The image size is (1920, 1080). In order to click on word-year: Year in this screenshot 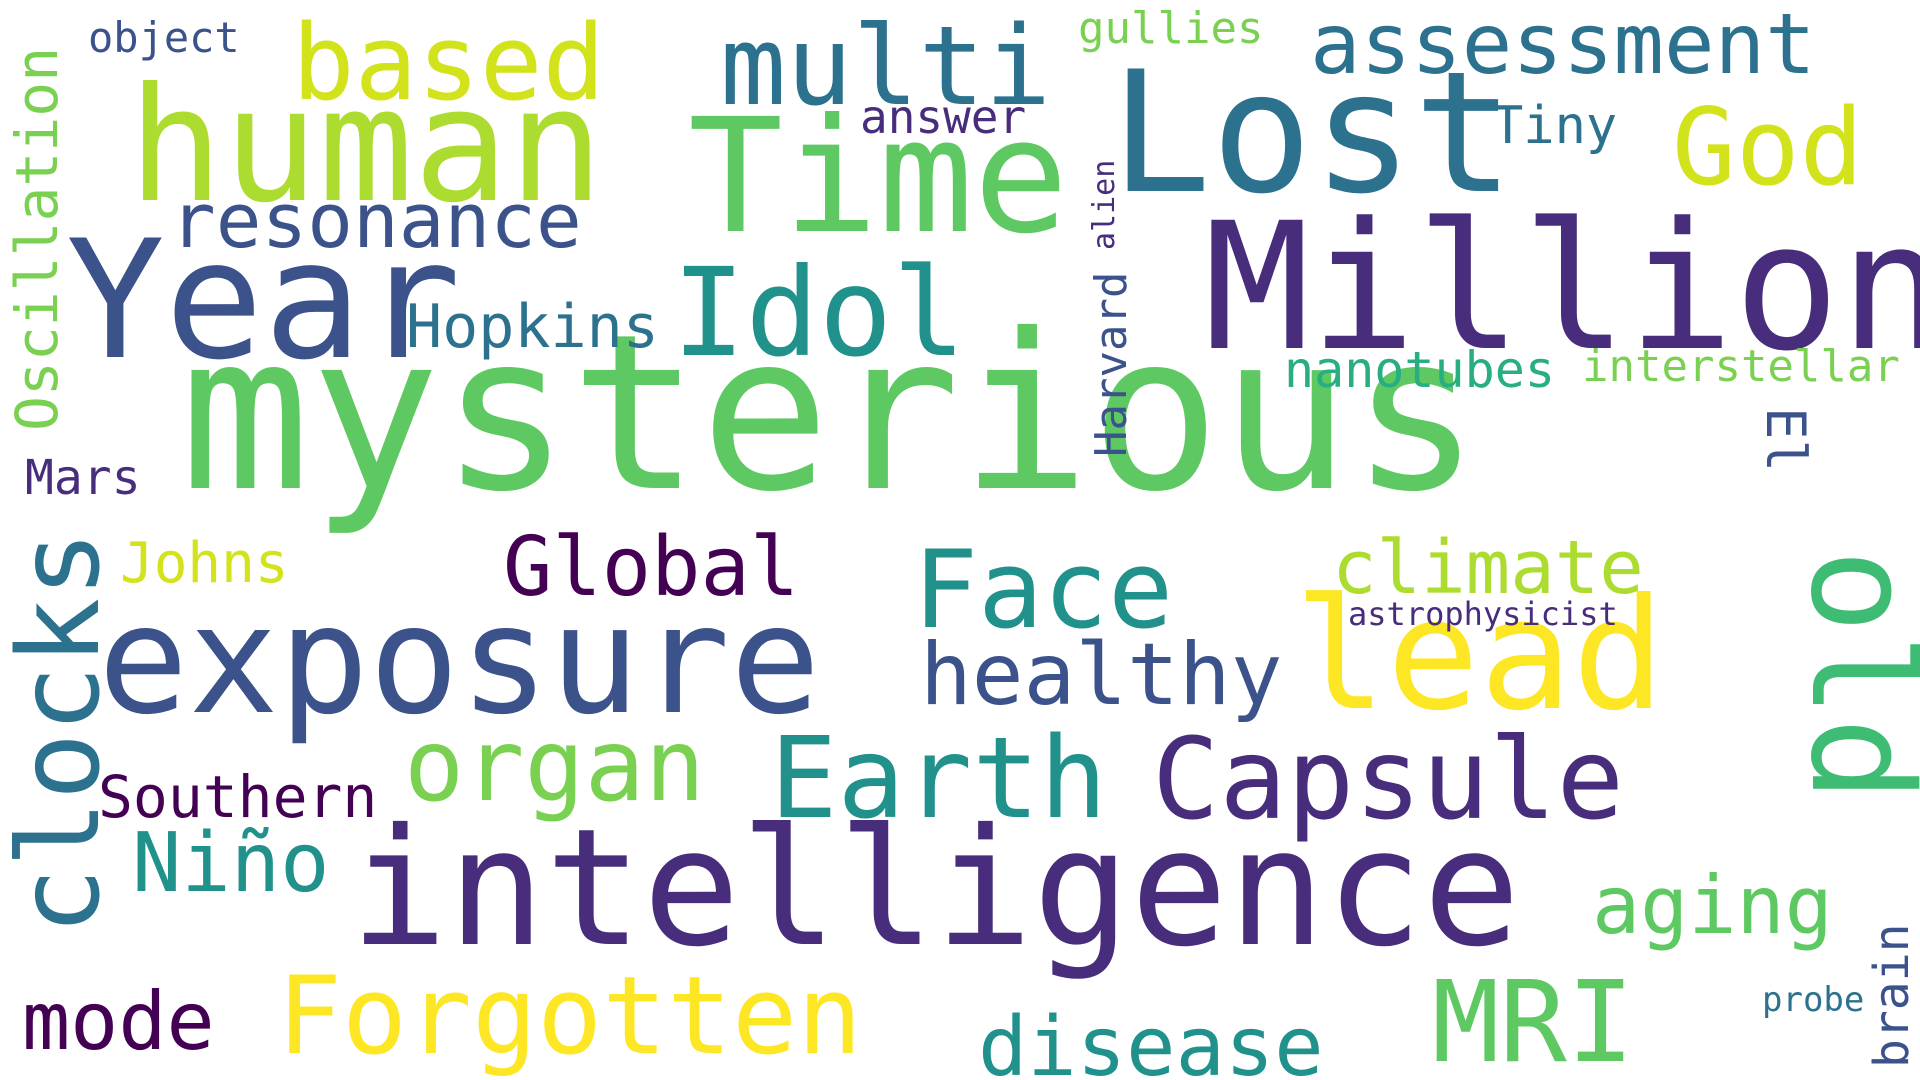, I will do `click(263, 300)`.